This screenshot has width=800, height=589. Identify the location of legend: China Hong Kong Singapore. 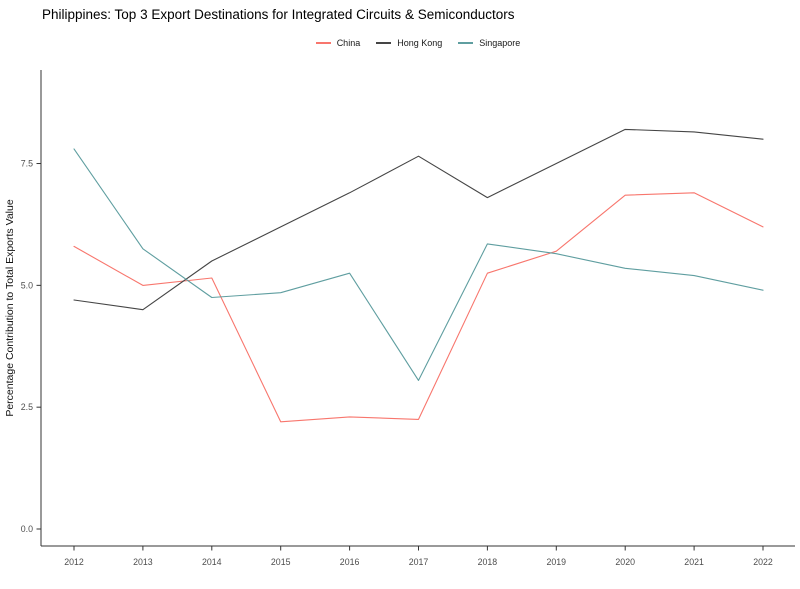
(409, 43).